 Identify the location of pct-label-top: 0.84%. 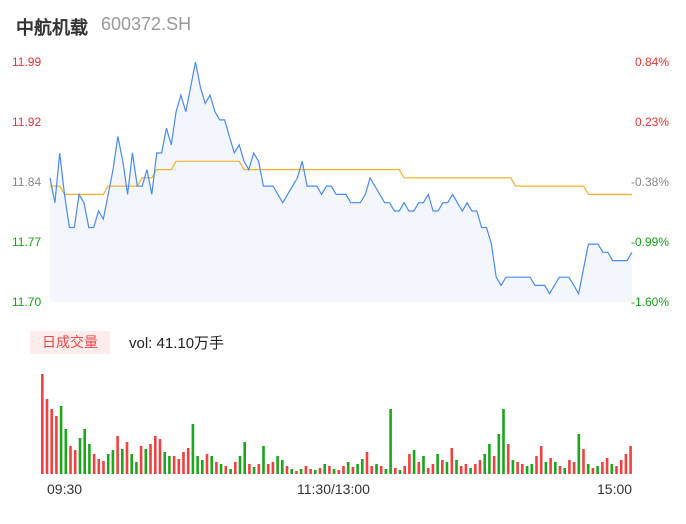
(651, 62).